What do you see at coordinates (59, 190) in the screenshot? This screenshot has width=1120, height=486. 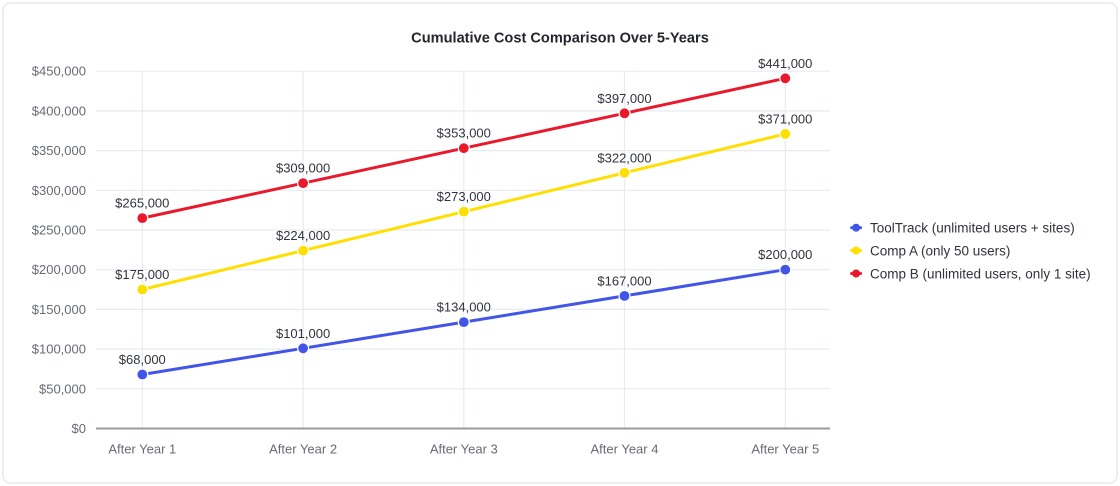 I see `svg-text: $300,000` at bounding box center [59, 190].